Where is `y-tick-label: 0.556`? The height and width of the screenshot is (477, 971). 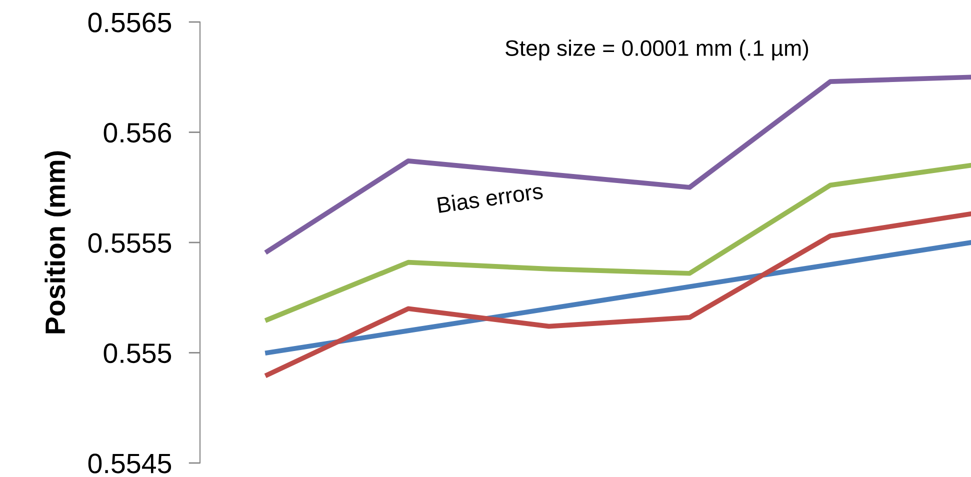 y-tick-label: 0.556 is located at coordinates (138, 132).